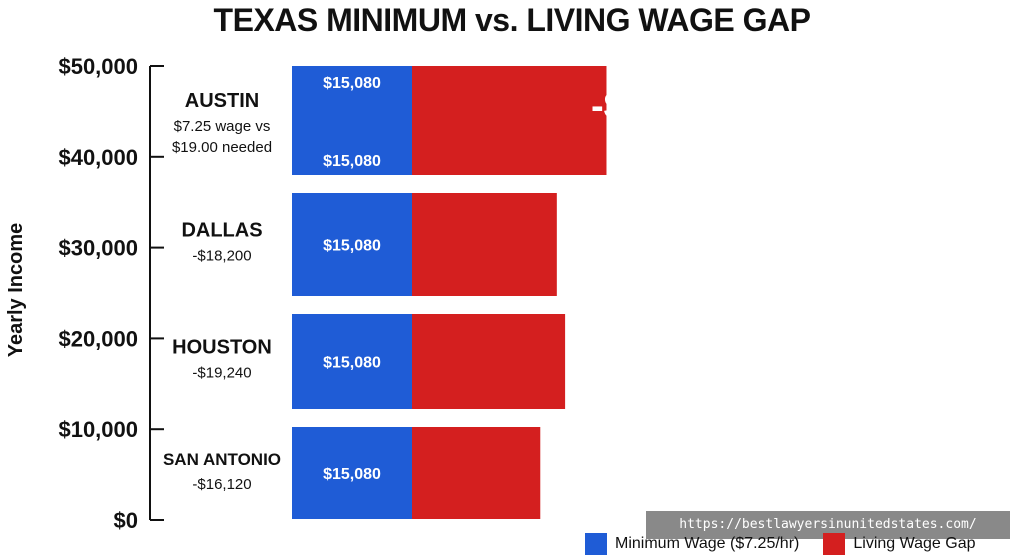 Image resolution: width=1024 pixels, height=559 pixels. I want to click on category-sublabel: $7.25 wage vs, so click(222, 126).